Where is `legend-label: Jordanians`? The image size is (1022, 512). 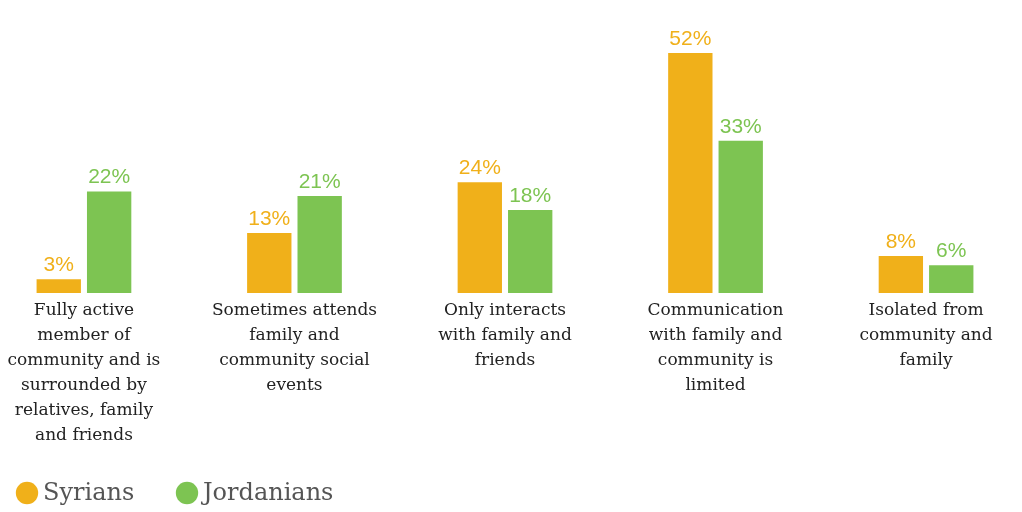 legend-label: Jordanians is located at coordinates (267, 492).